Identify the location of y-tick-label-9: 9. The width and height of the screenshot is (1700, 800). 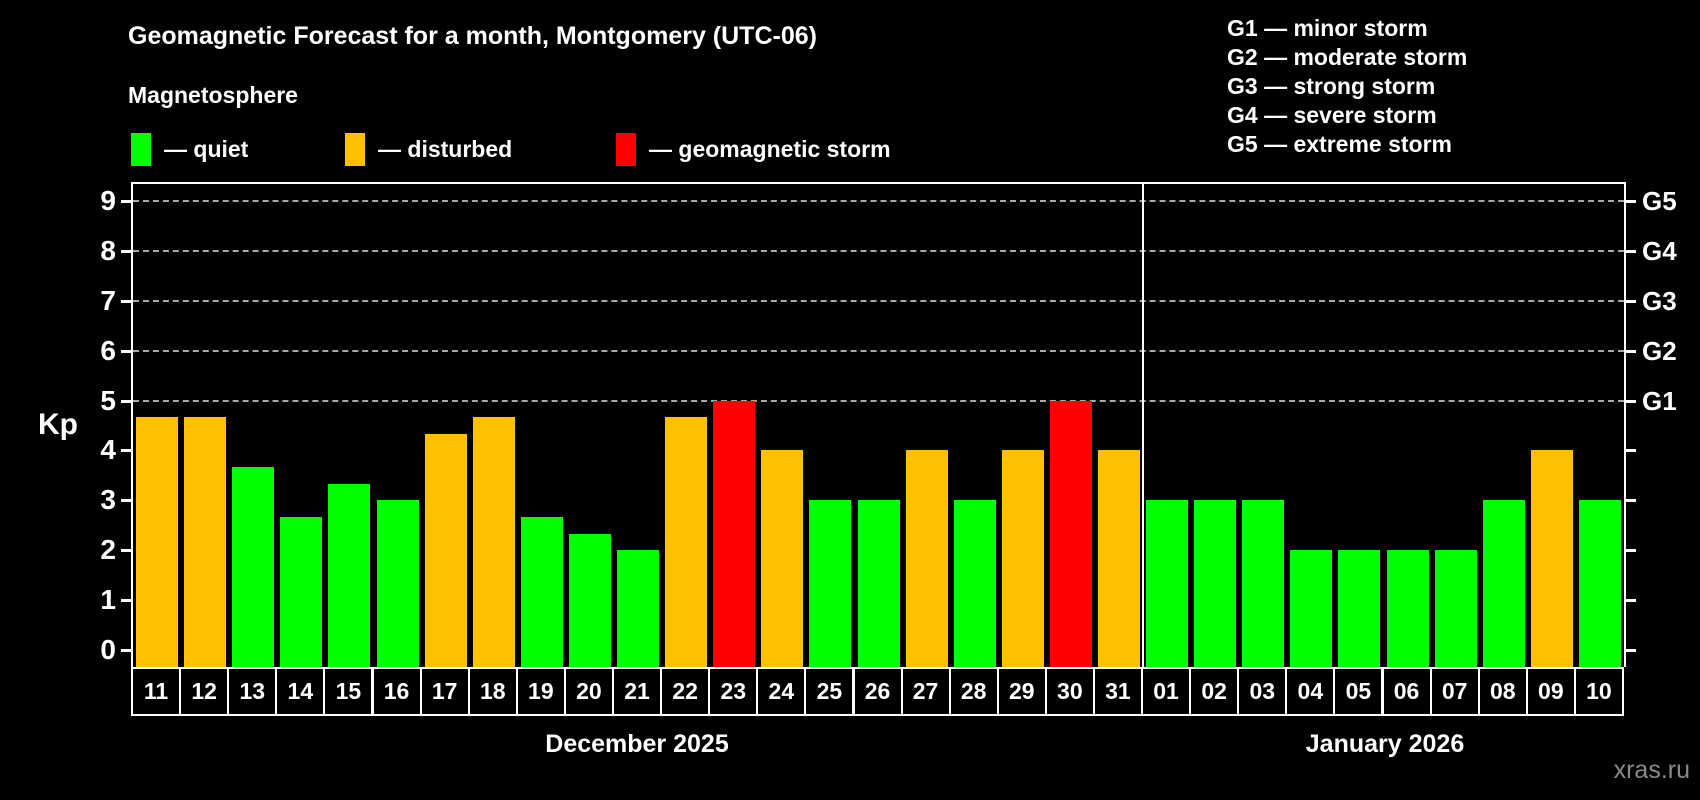
(108, 201).